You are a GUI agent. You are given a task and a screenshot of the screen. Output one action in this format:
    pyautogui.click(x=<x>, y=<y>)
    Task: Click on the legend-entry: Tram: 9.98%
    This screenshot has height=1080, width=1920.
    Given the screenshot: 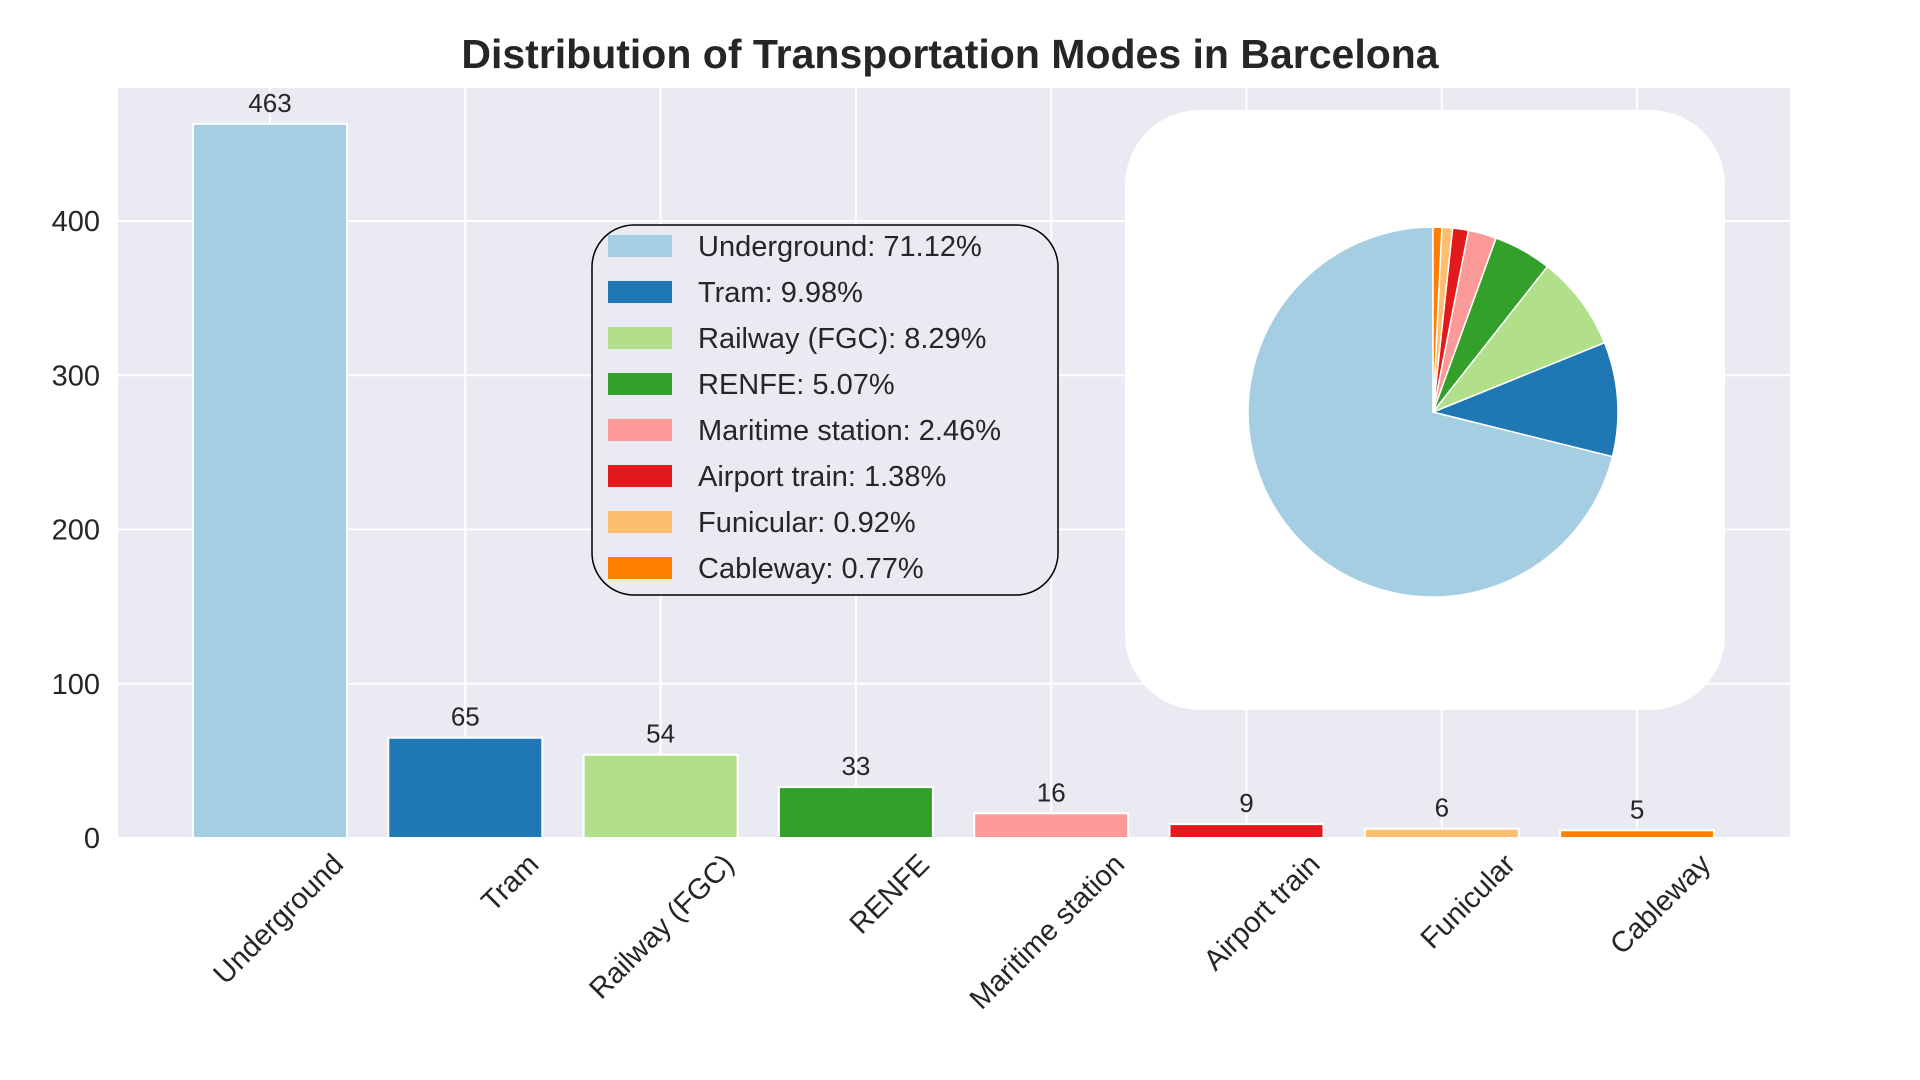 What is the action you would take?
    pyautogui.click(x=780, y=293)
    